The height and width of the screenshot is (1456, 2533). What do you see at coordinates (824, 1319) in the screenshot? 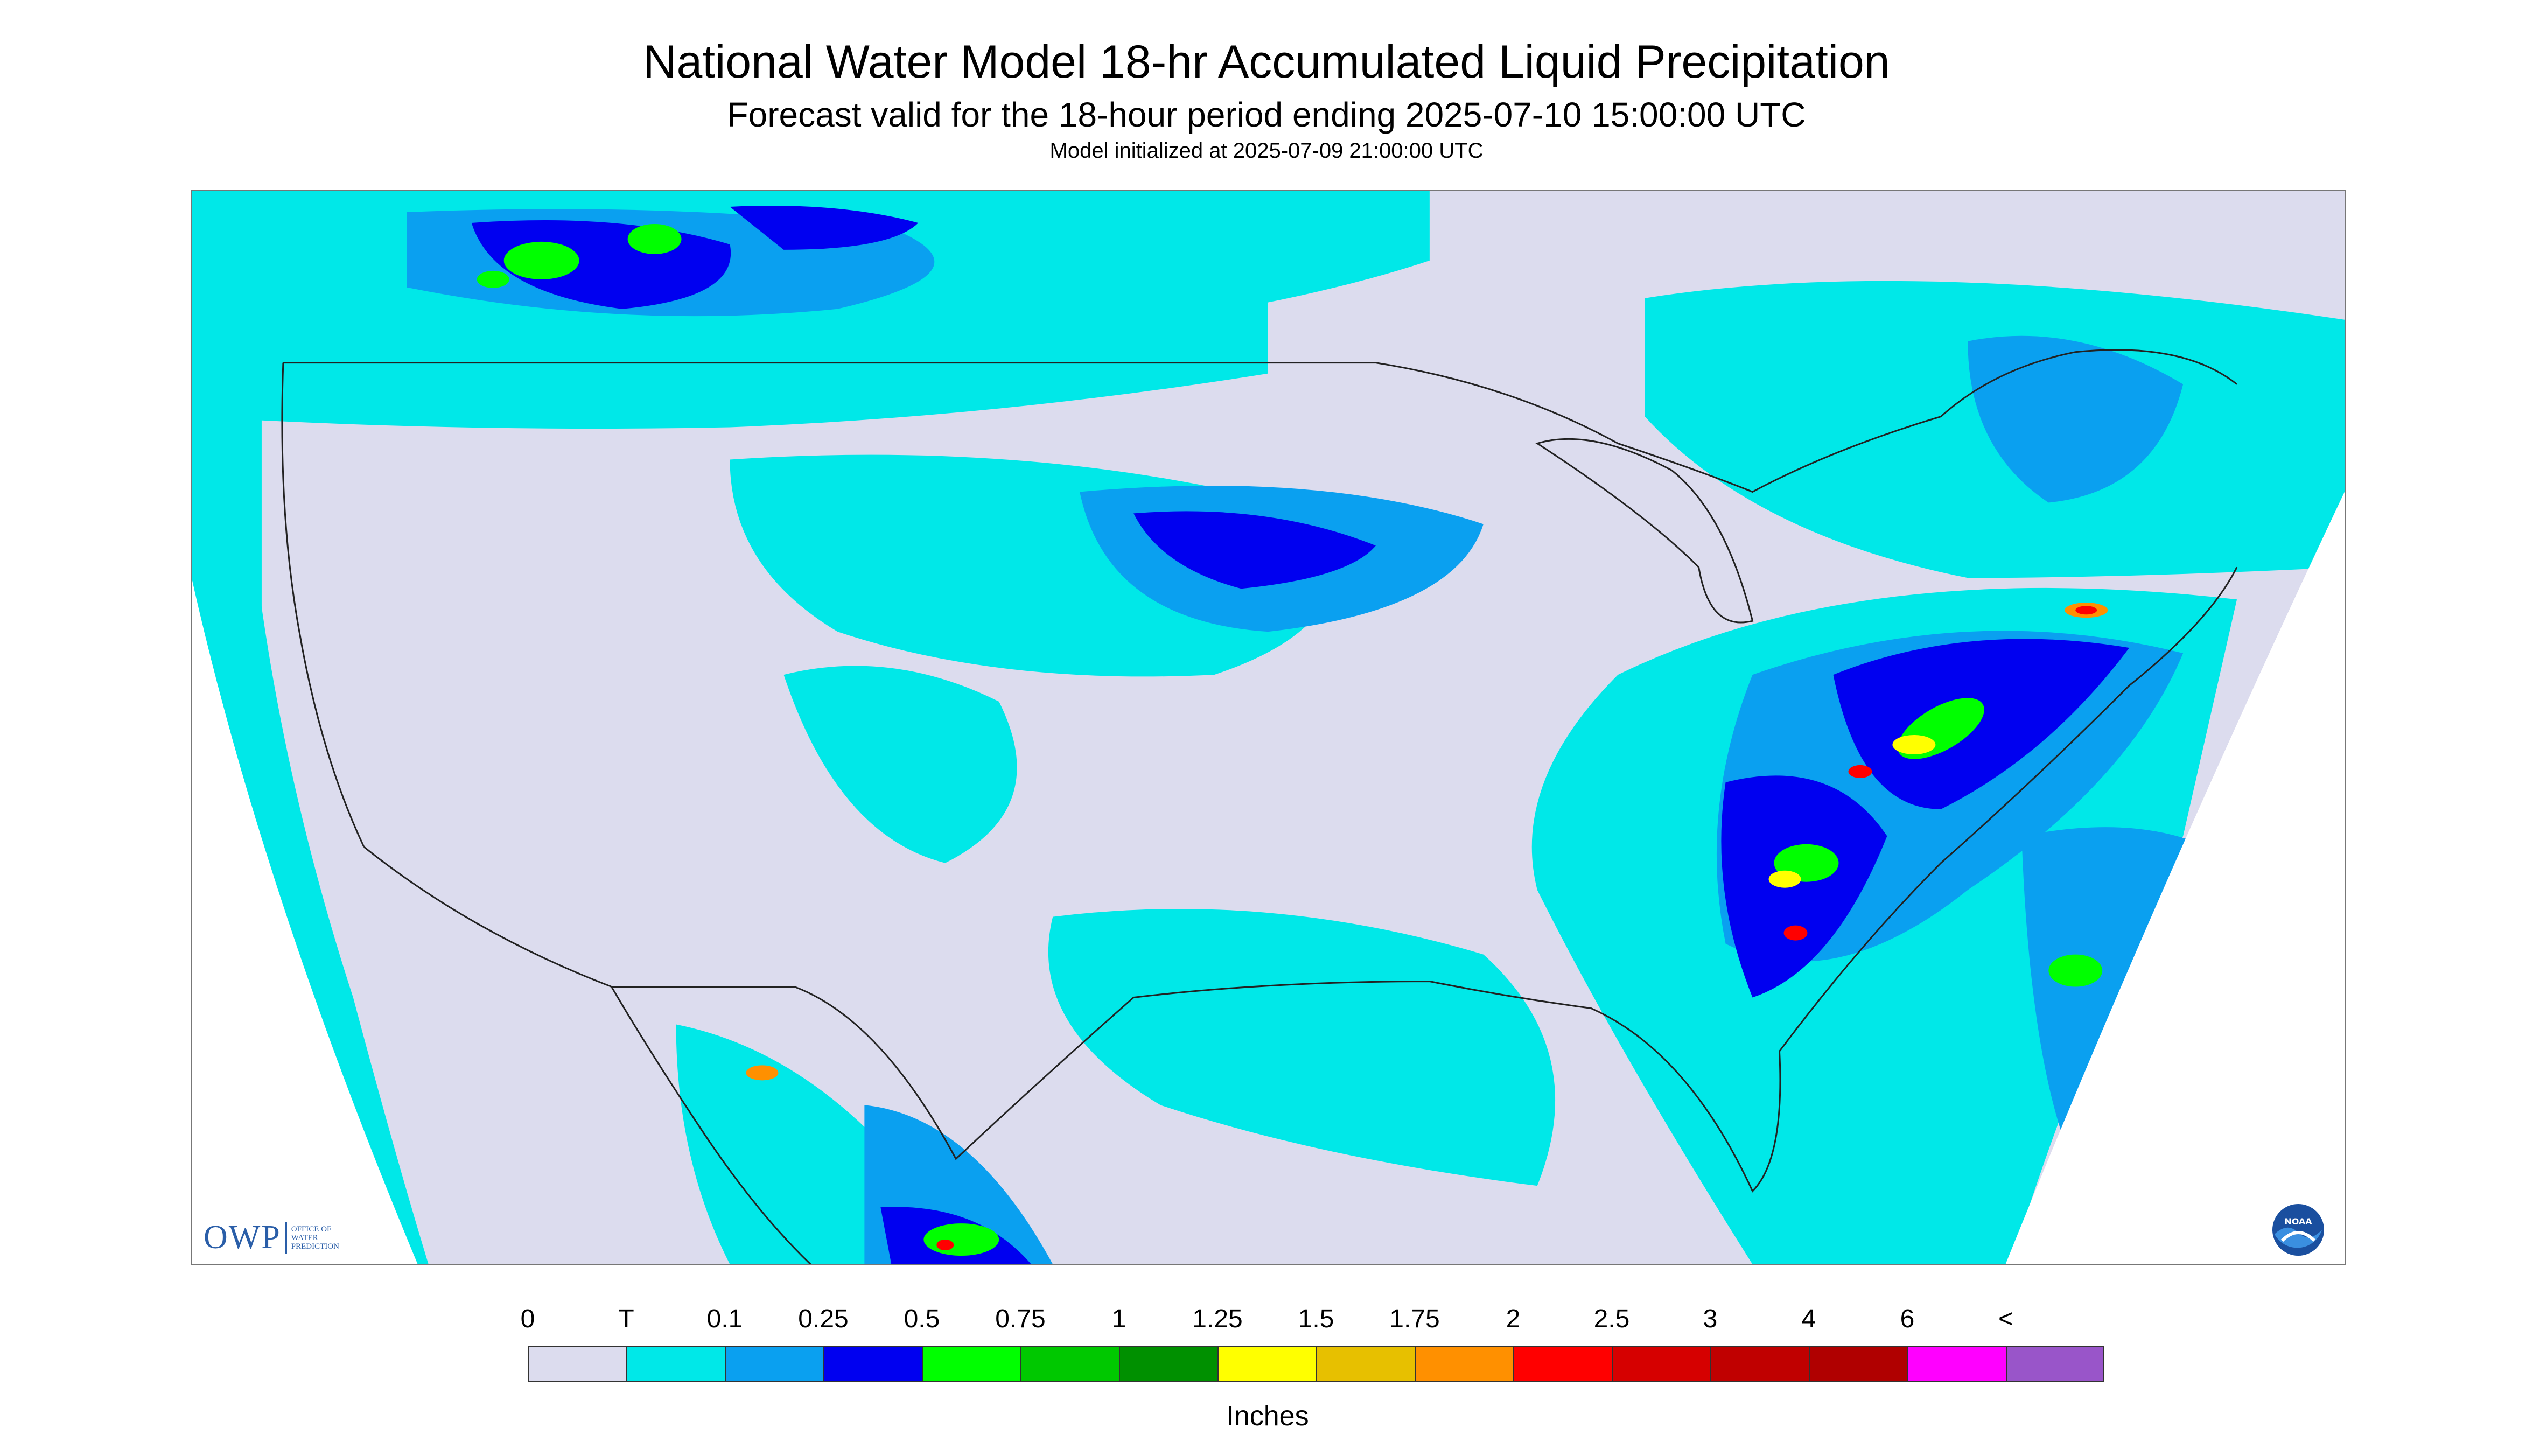
I see `legend-tick-label: 0.25` at bounding box center [824, 1319].